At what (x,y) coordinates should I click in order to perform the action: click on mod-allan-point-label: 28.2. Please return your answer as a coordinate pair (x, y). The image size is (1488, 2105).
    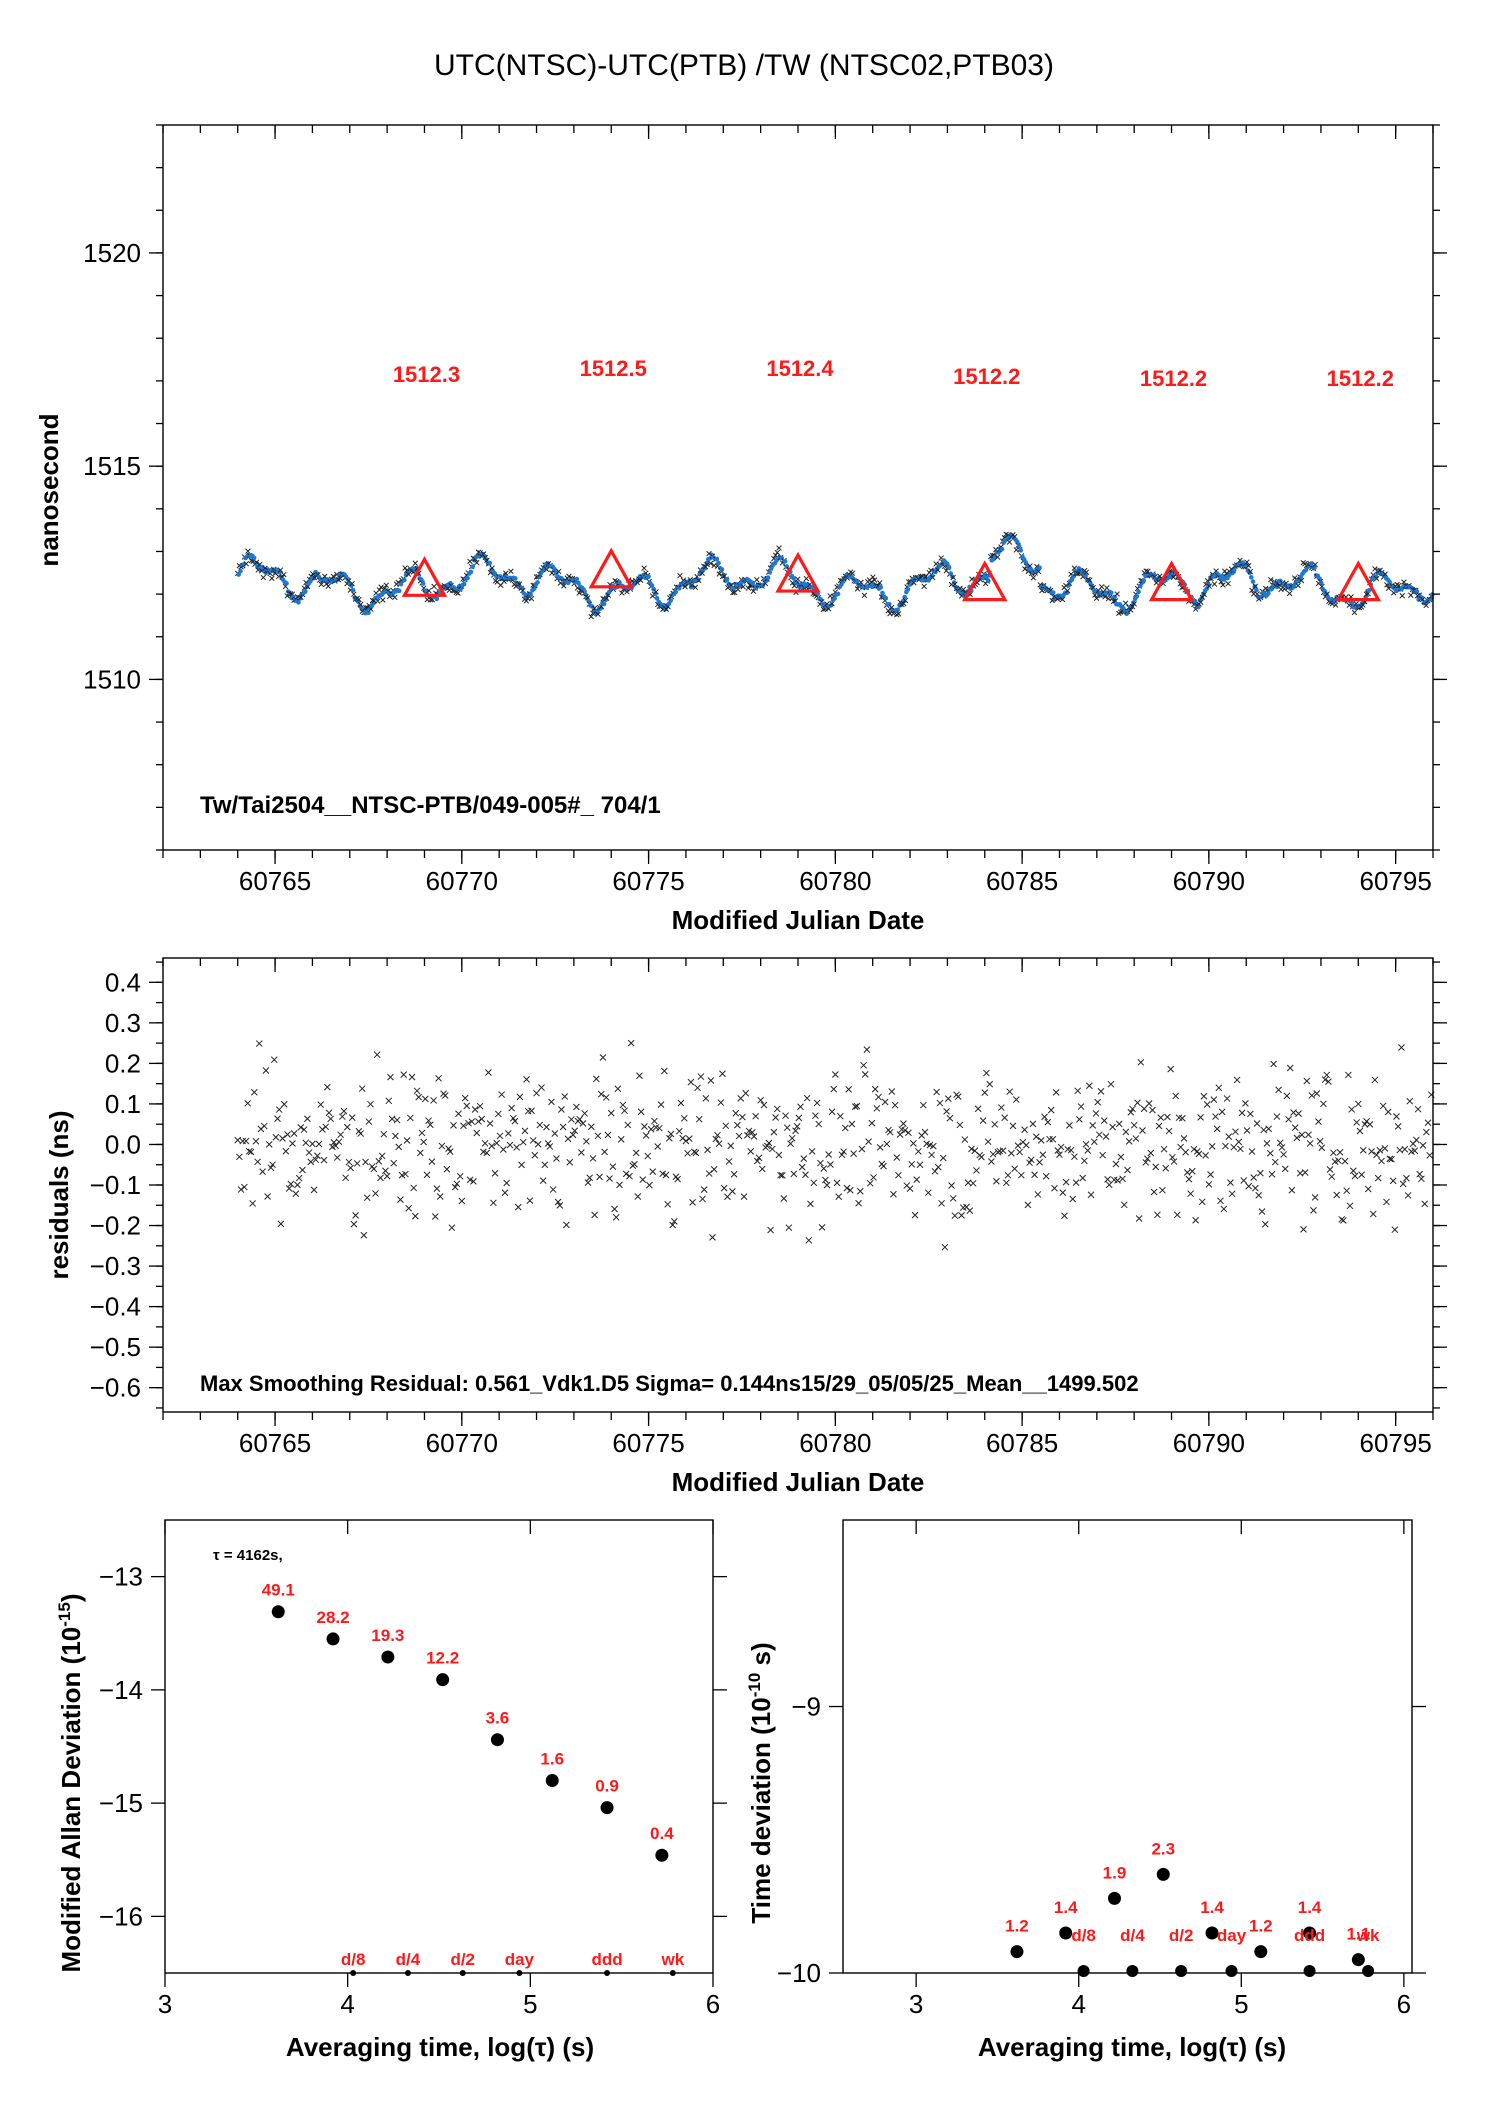
    Looking at the image, I should click on (333, 1617).